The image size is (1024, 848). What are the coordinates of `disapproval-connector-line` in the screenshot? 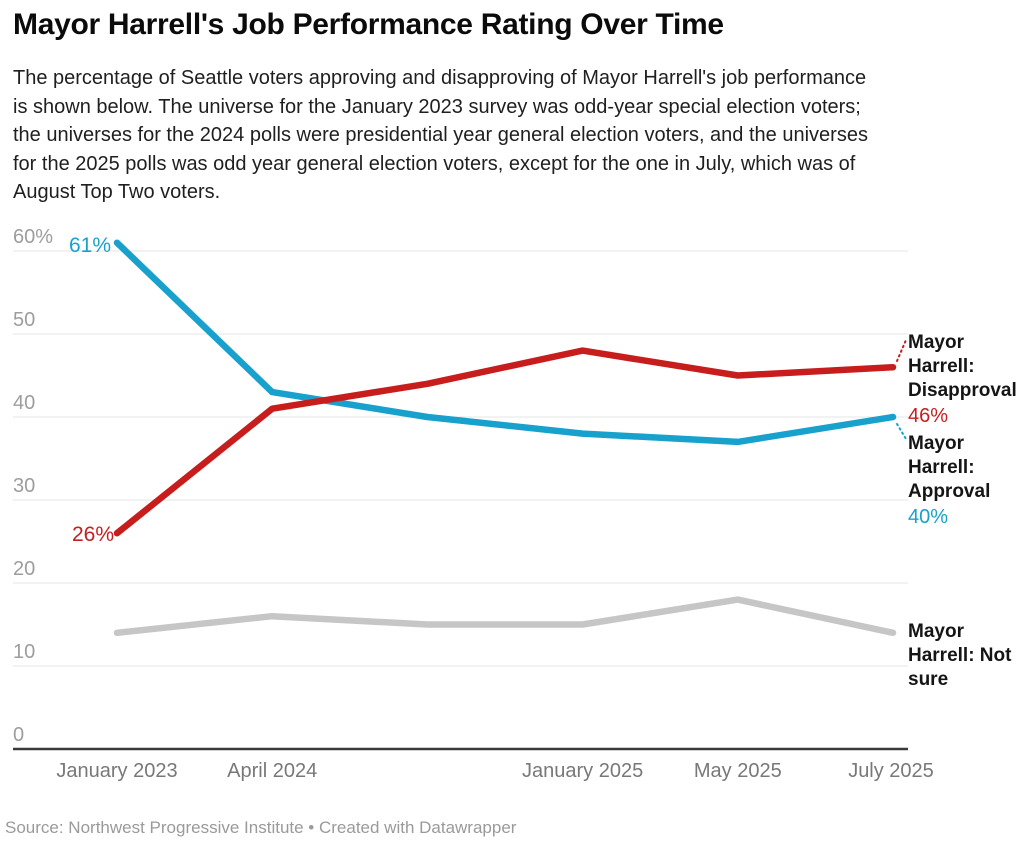 It's located at (901, 350).